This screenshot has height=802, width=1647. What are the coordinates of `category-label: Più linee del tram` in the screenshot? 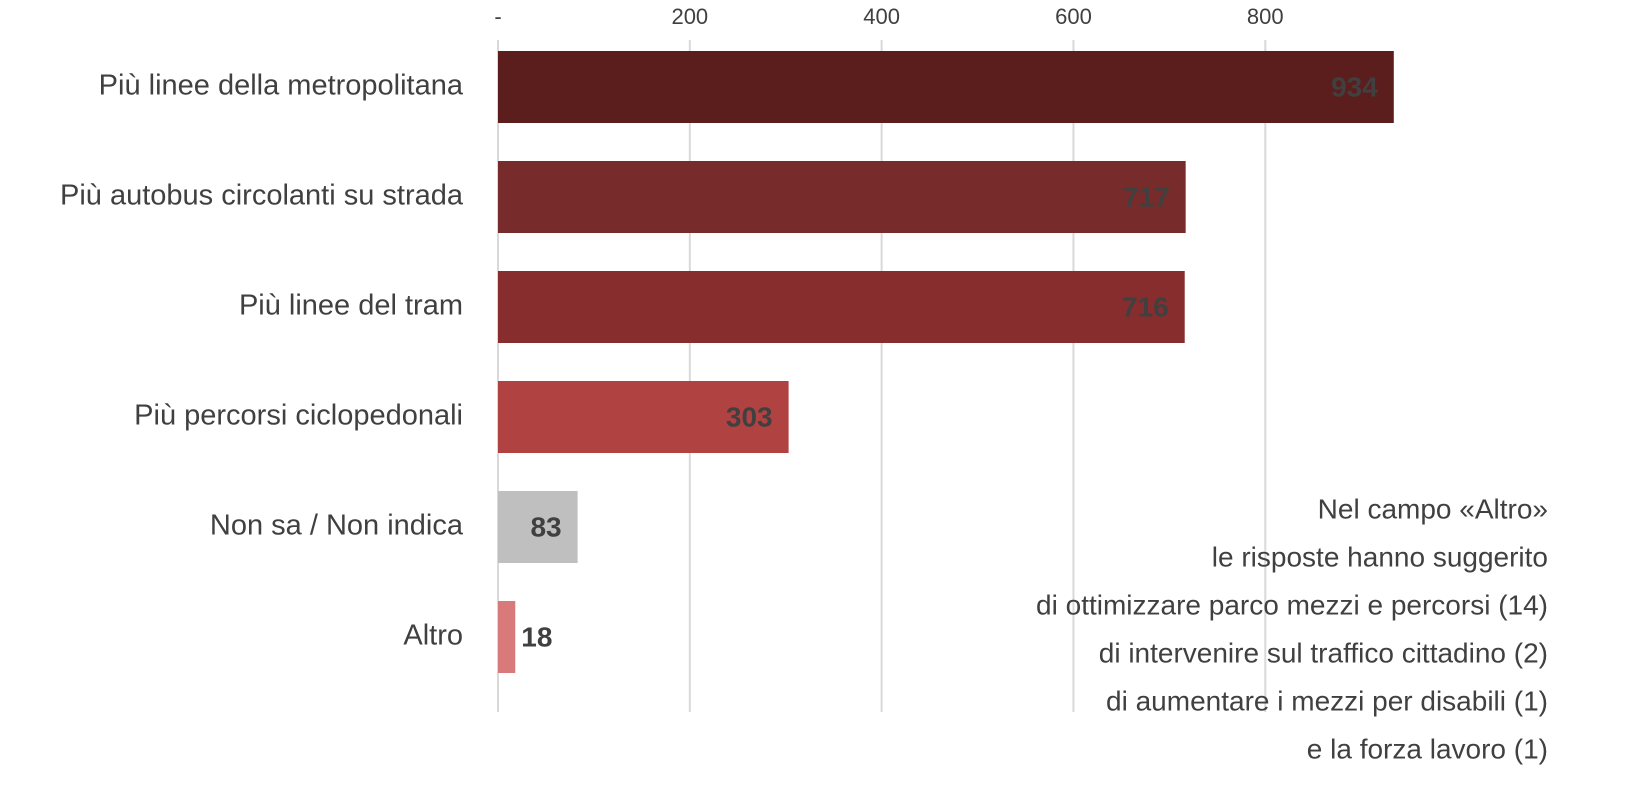 It's located at (351, 306).